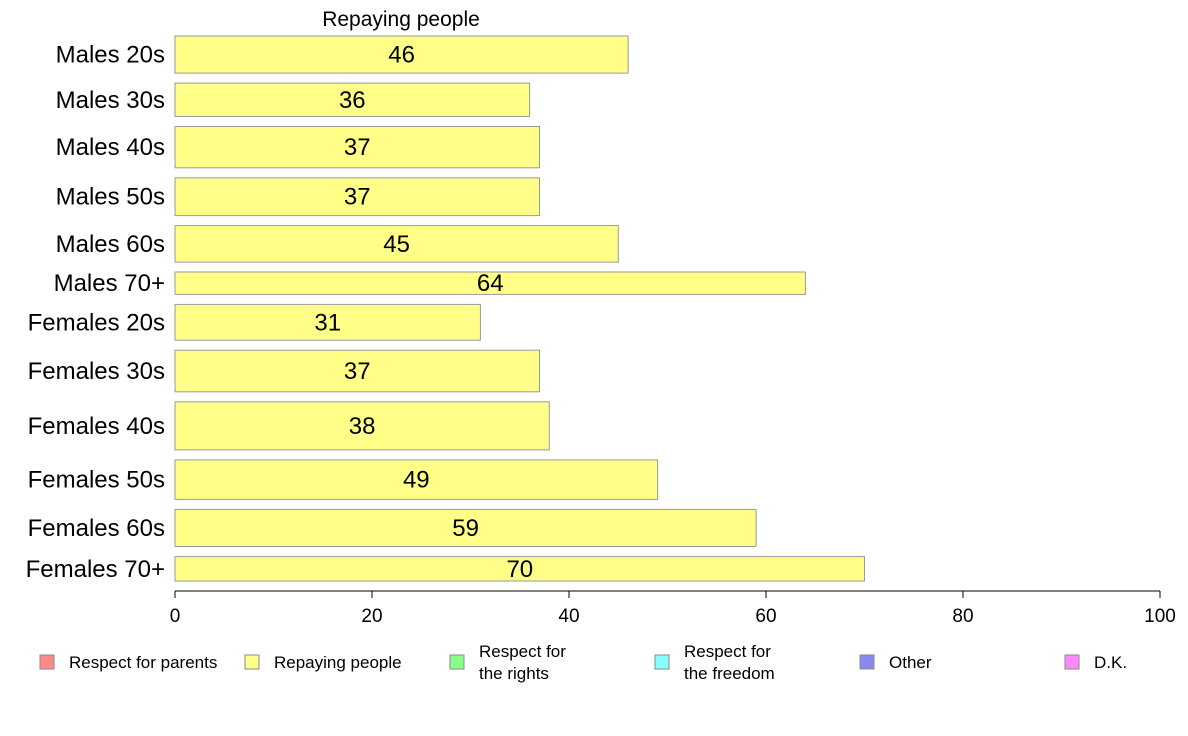 Image resolution: width=1188 pixels, height=736 pixels. What do you see at coordinates (522, 662) in the screenshot?
I see `legend-label: Respect for the rights` at bounding box center [522, 662].